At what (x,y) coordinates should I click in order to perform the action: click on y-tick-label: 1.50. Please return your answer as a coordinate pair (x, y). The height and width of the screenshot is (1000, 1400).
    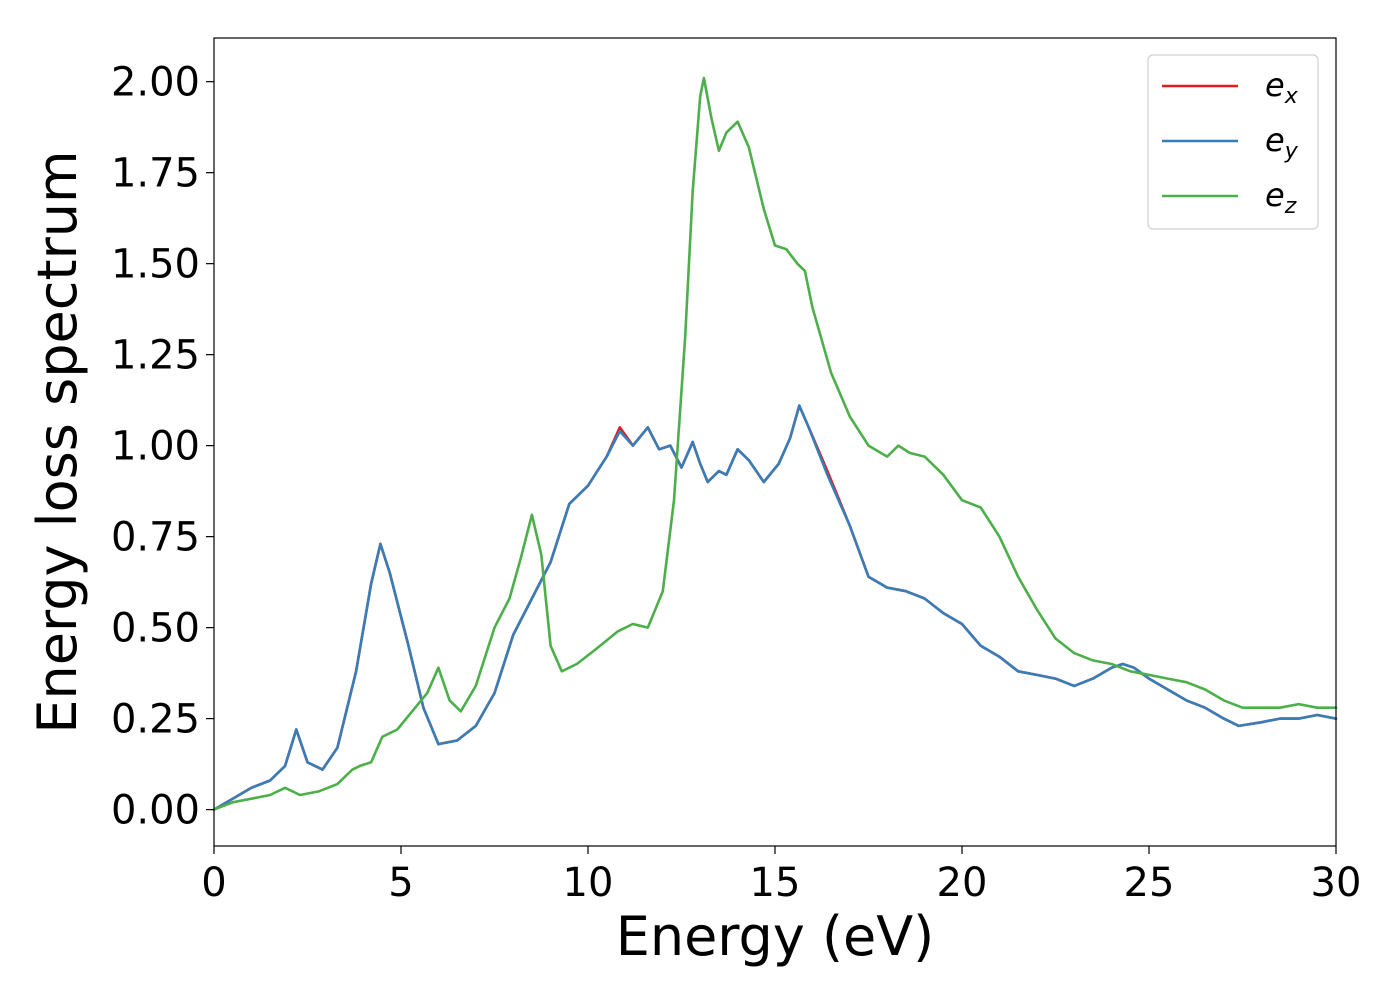
    Looking at the image, I should click on (155, 265).